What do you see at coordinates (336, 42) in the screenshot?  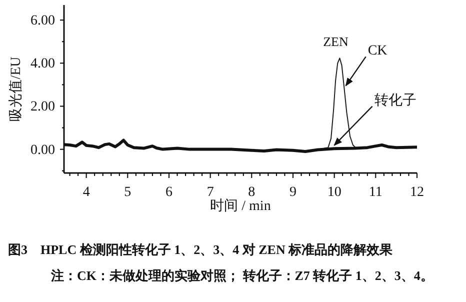 I see `annotation: ZEN` at bounding box center [336, 42].